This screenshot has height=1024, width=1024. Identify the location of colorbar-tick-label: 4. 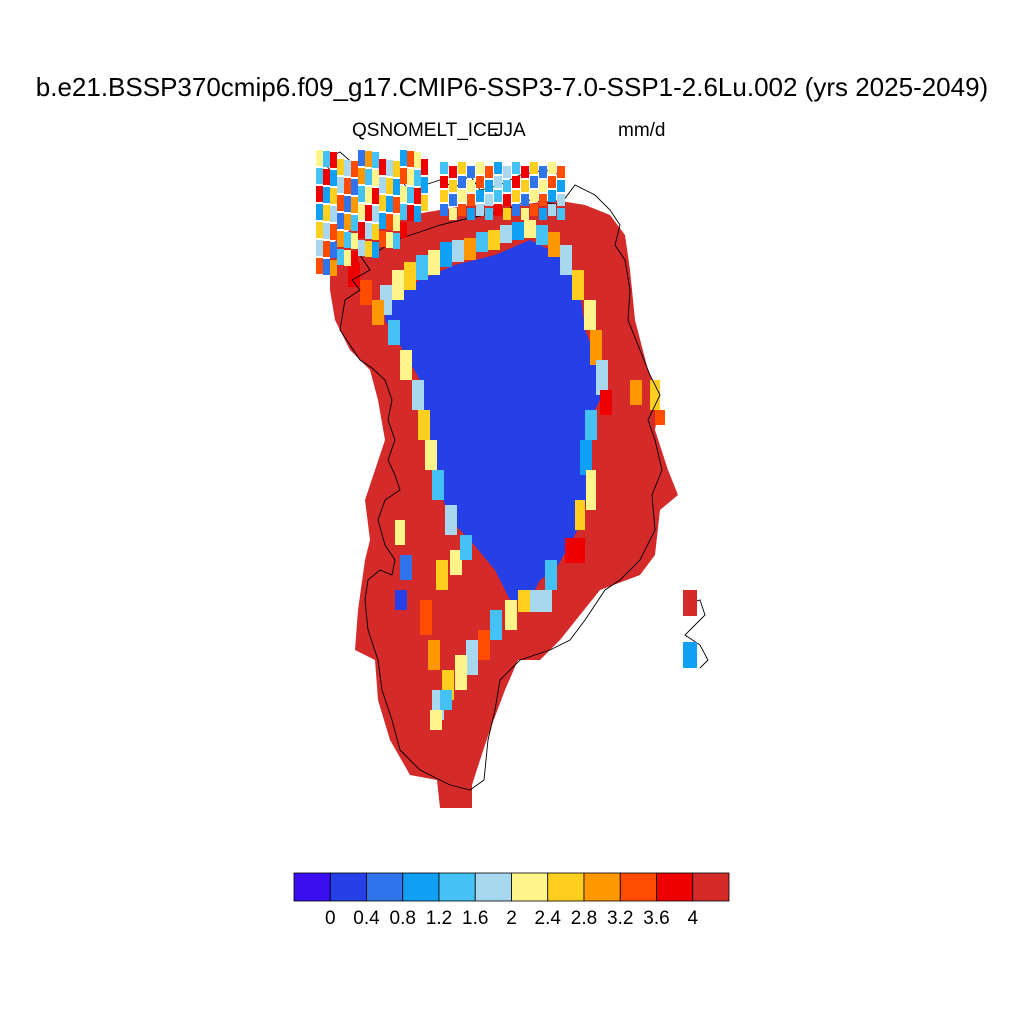
(693, 918).